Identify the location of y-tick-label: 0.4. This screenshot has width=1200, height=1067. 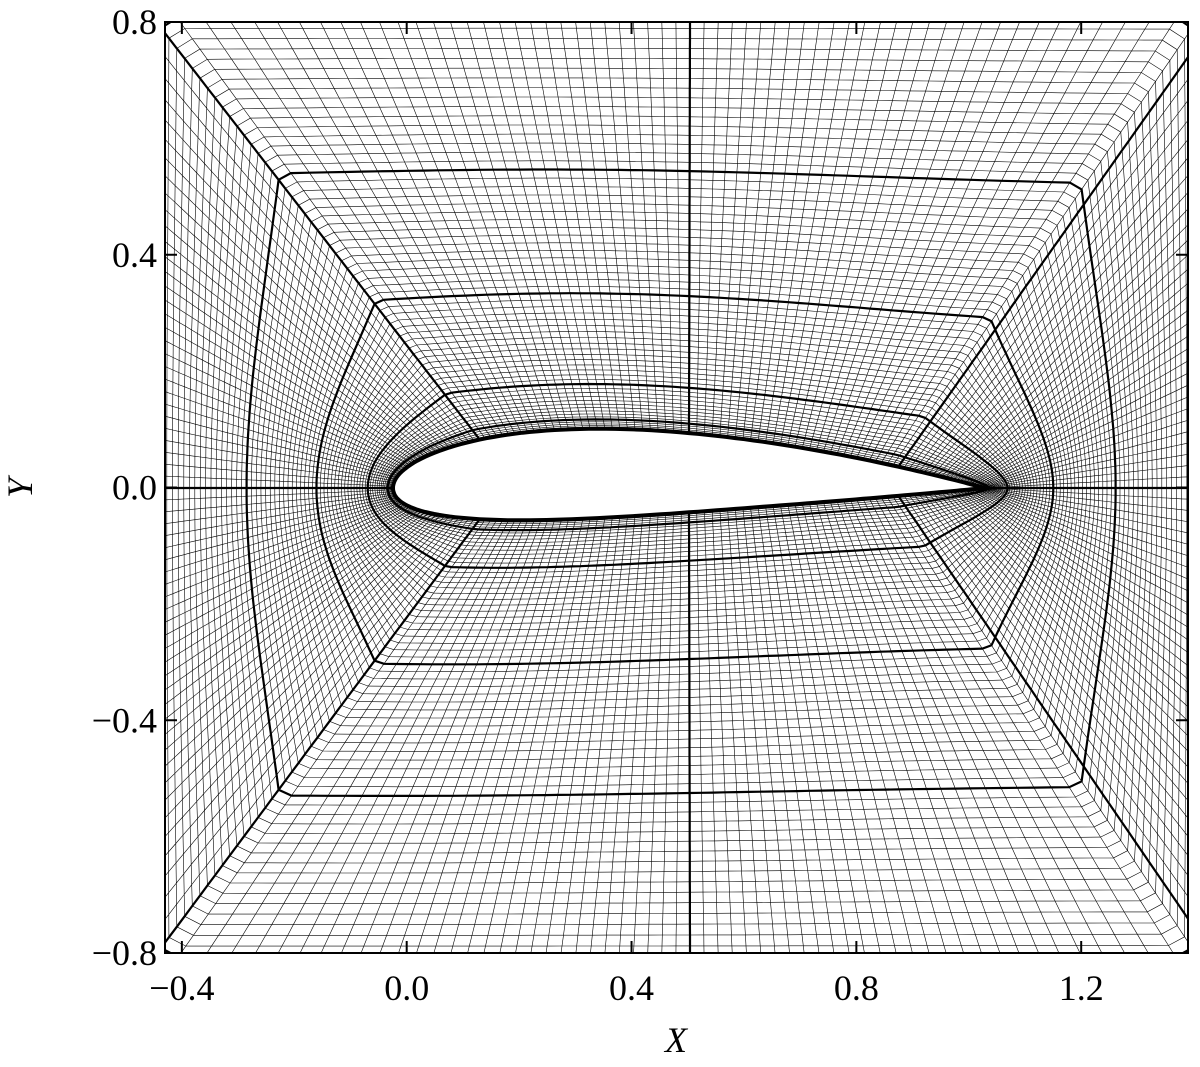
(134, 255).